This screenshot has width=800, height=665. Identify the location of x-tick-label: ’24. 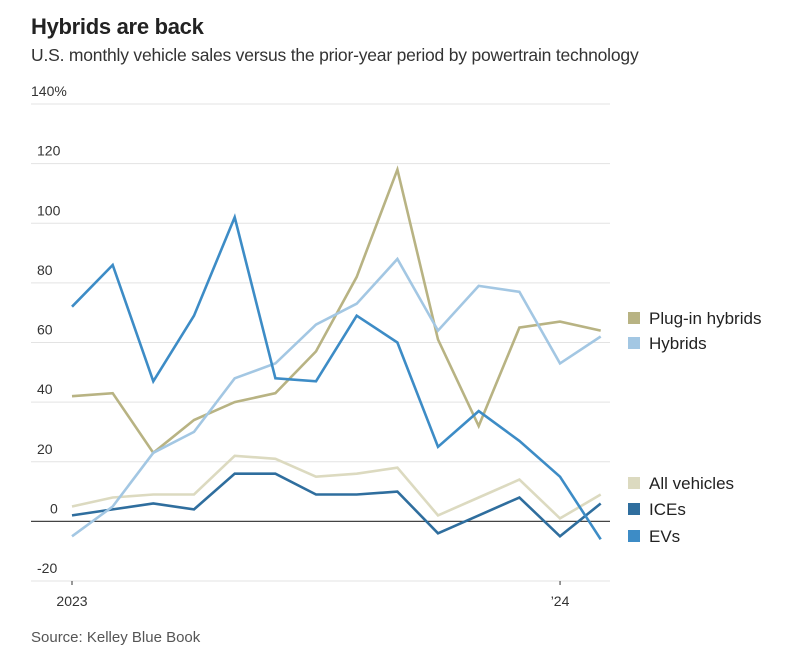
(560, 601).